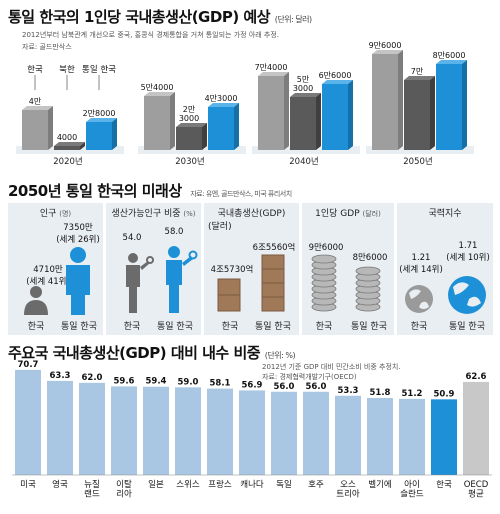  I want to click on power-korea-label: 한국, so click(419, 327).